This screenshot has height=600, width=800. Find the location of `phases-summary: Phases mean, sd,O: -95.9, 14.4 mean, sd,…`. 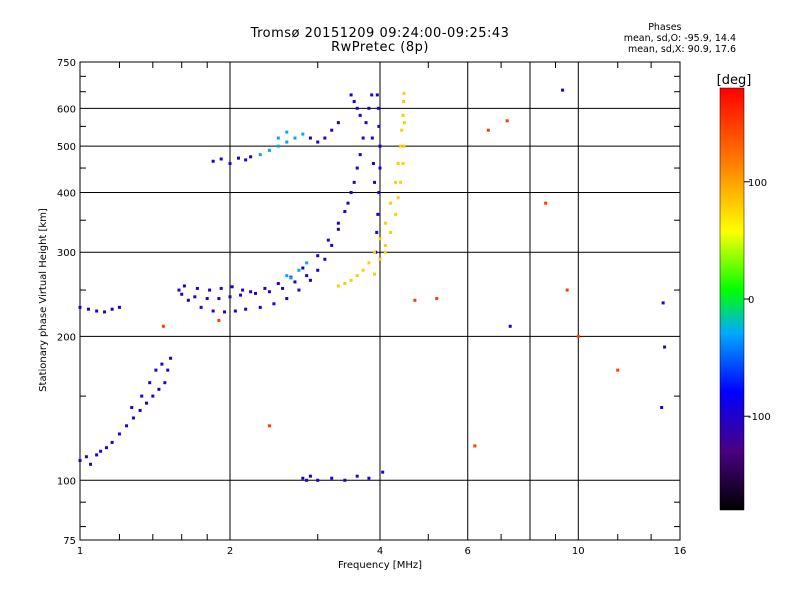

phases-summary: Phases mean, sd,O: -95.9, 14.4 mean, sd,… is located at coordinates (680, 38).